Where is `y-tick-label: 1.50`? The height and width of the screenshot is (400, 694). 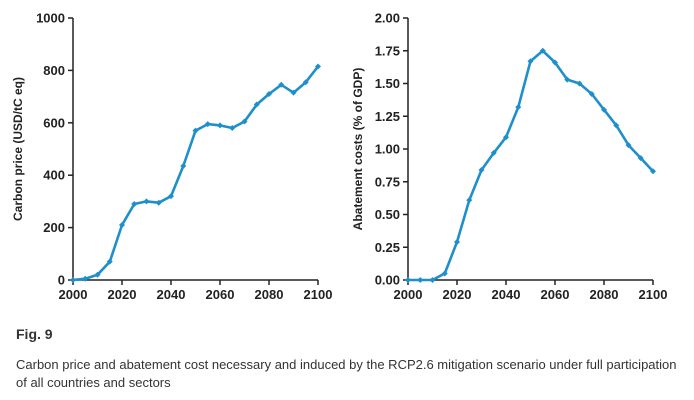 y-tick-label: 1.50 is located at coordinates (387, 83).